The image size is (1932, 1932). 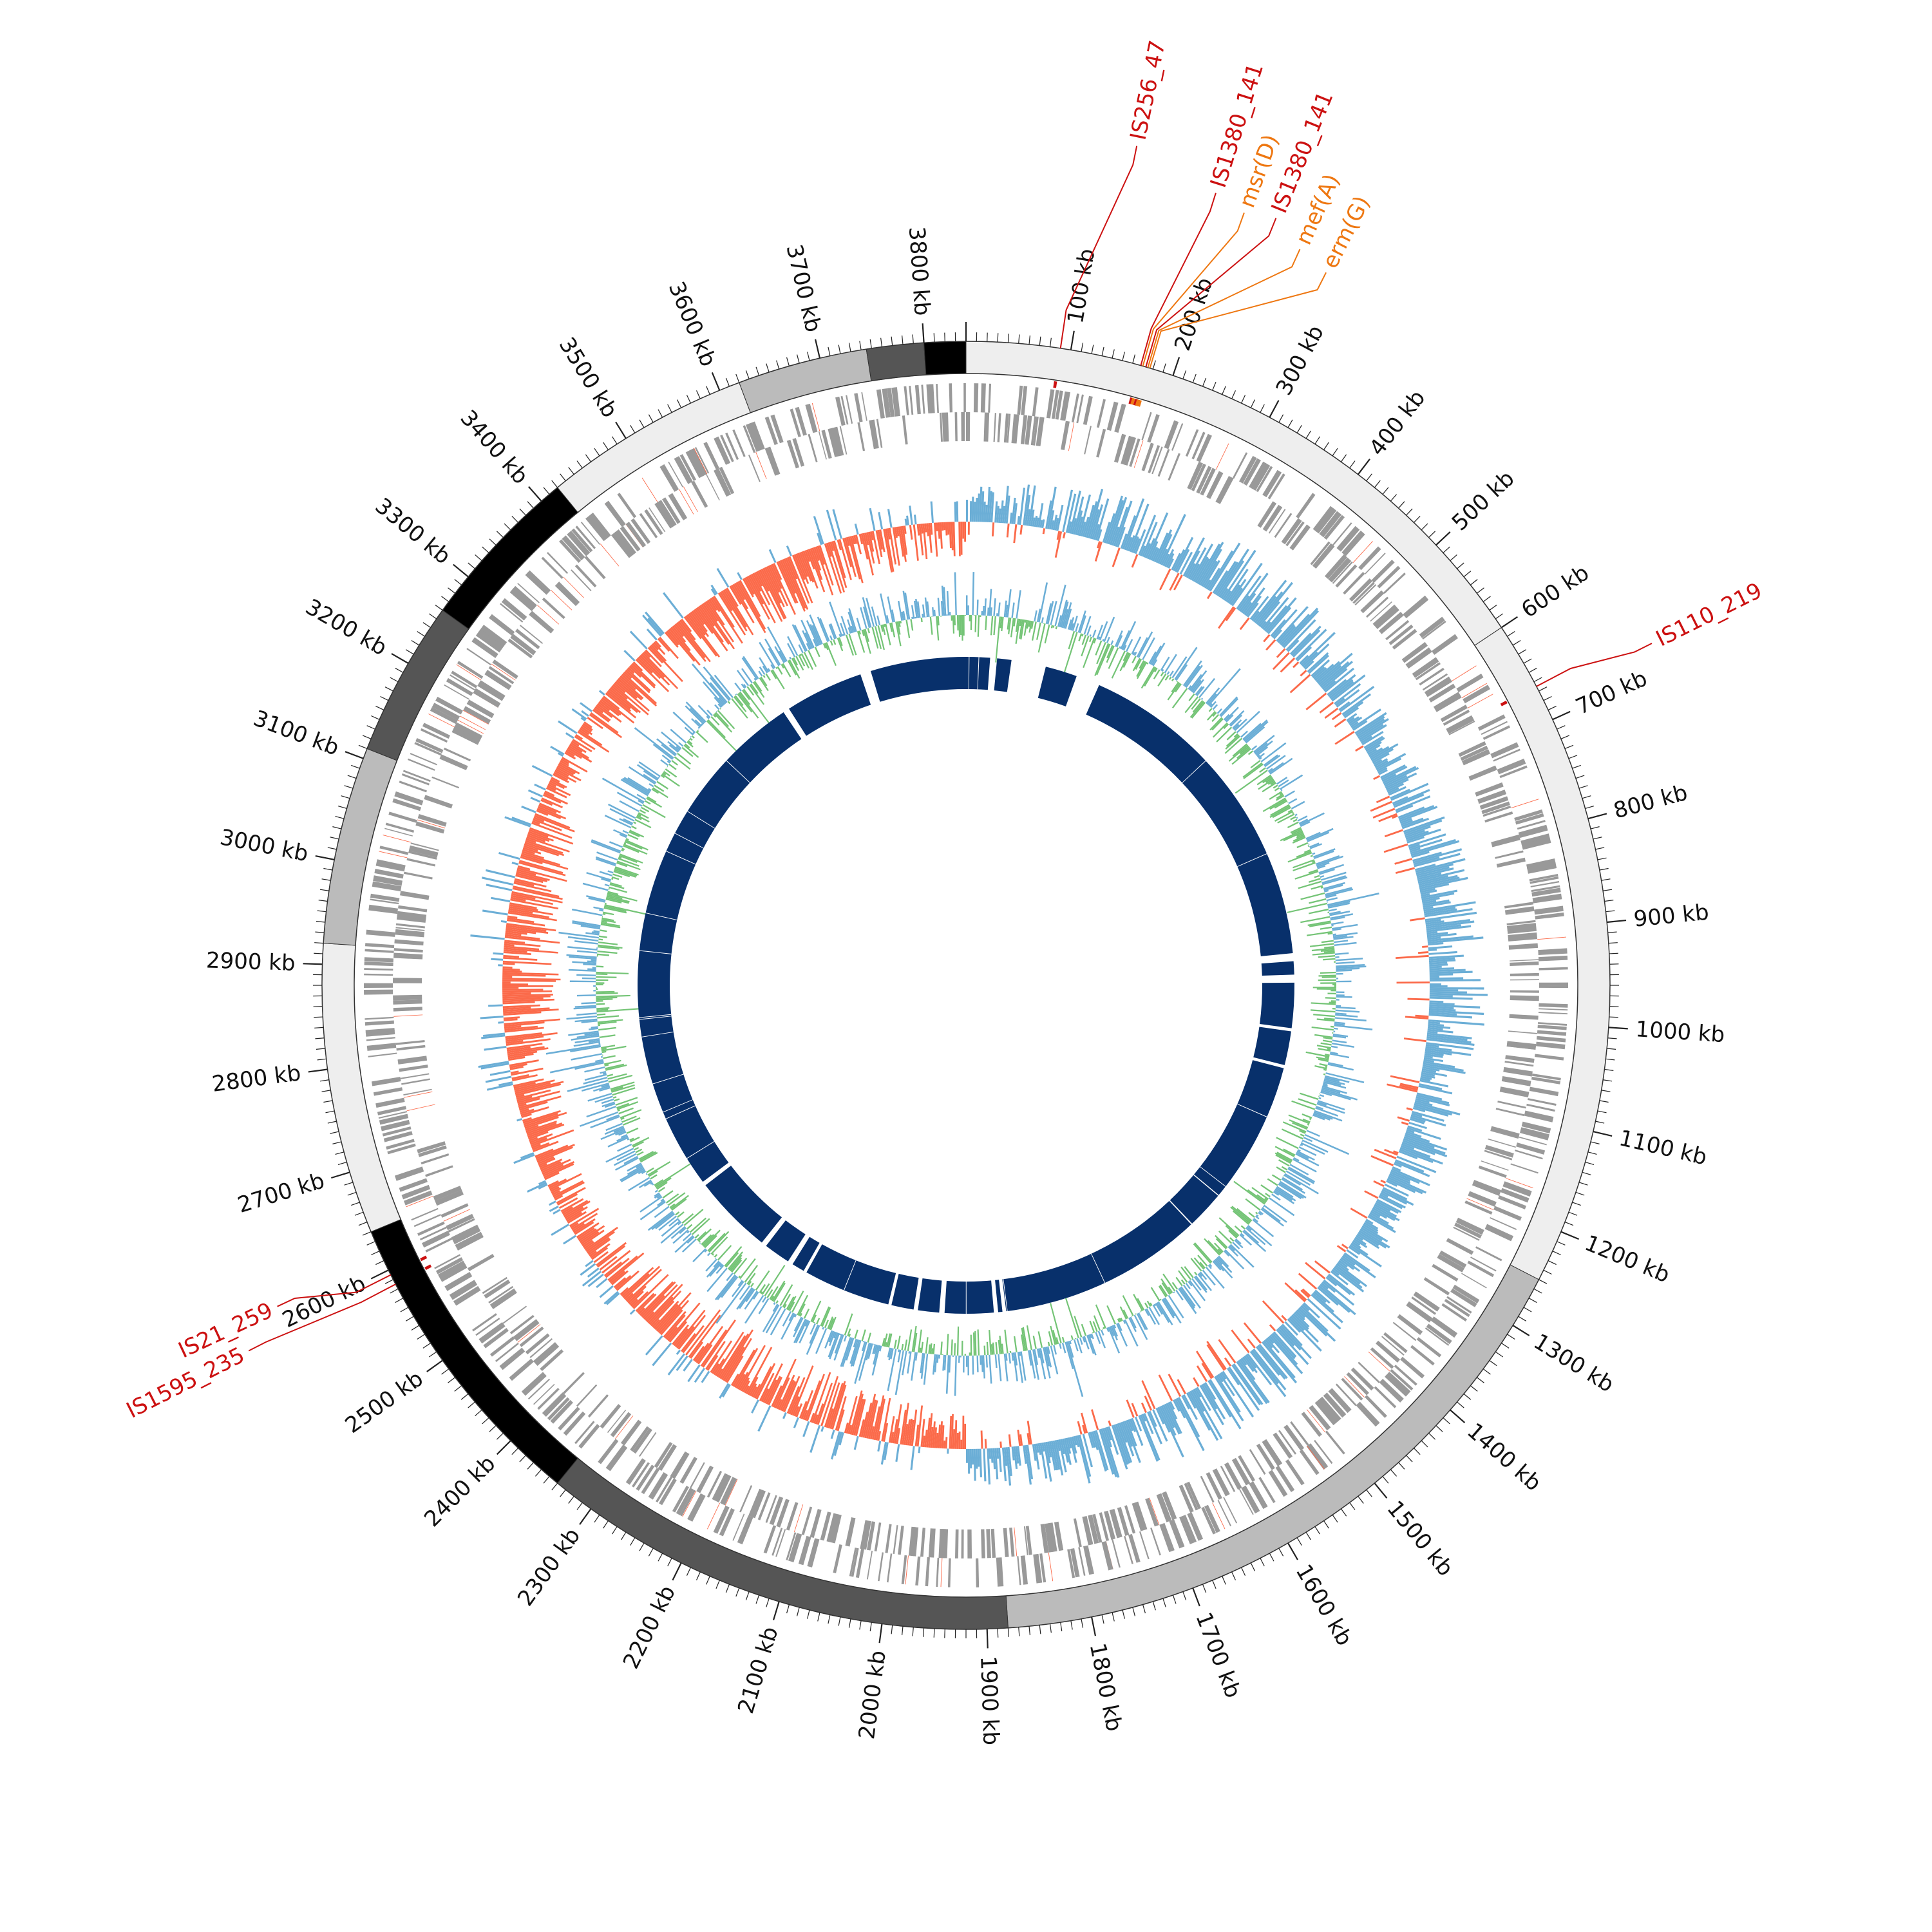 I want to click on tick-label: 3300 kb, so click(x=413, y=531).